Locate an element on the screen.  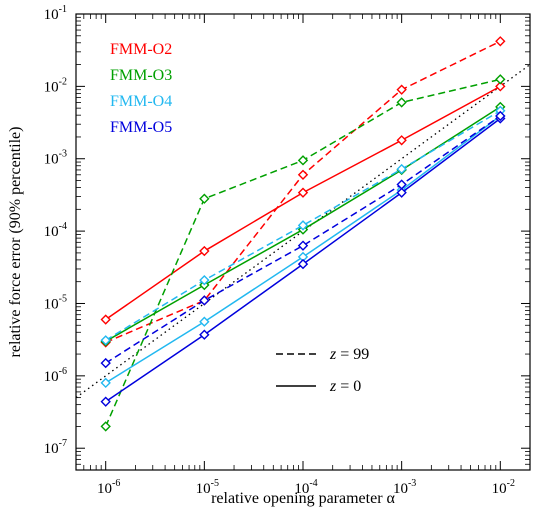
y-tick-label: 10⁻¹ is located at coordinates (55, 13).